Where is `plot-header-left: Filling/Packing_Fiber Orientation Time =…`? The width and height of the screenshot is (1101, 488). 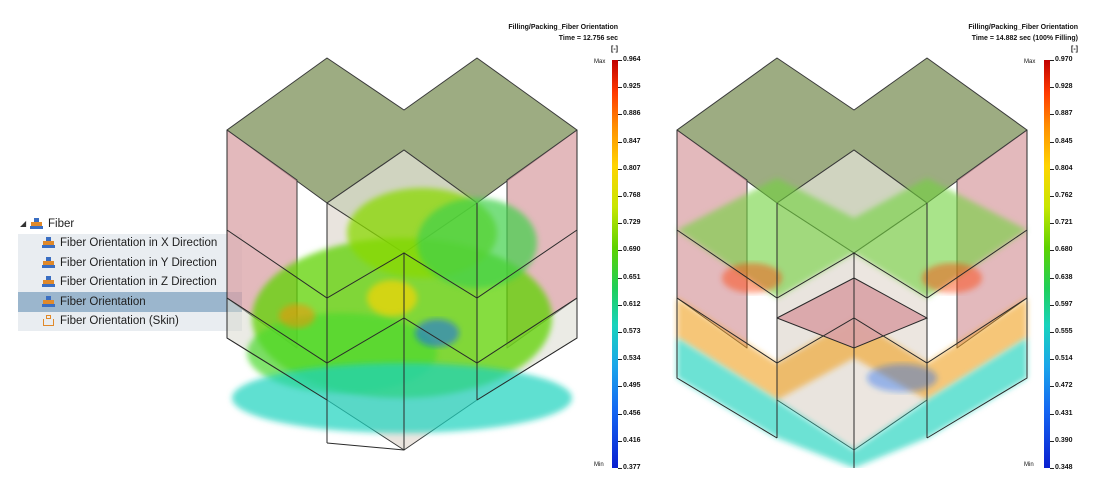 plot-header-left: Filling/Packing_Fiber Orientation Time =… is located at coordinates (563, 38).